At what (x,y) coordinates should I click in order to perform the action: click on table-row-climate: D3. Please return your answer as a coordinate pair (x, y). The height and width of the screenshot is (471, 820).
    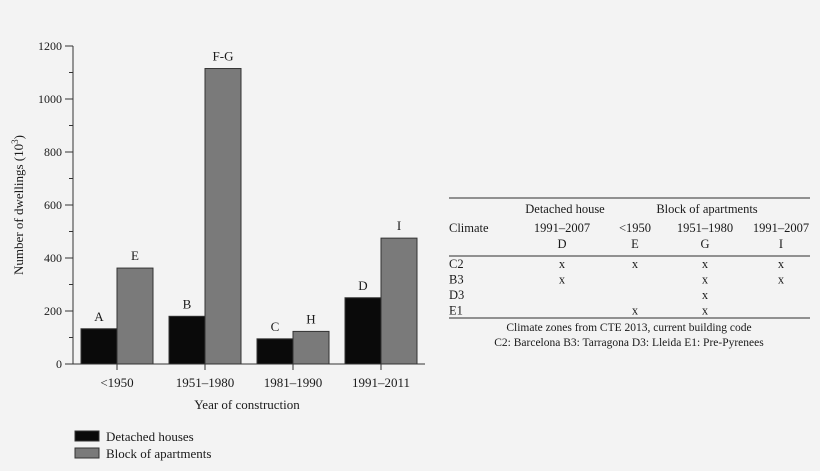
    Looking at the image, I should click on (456, 295).